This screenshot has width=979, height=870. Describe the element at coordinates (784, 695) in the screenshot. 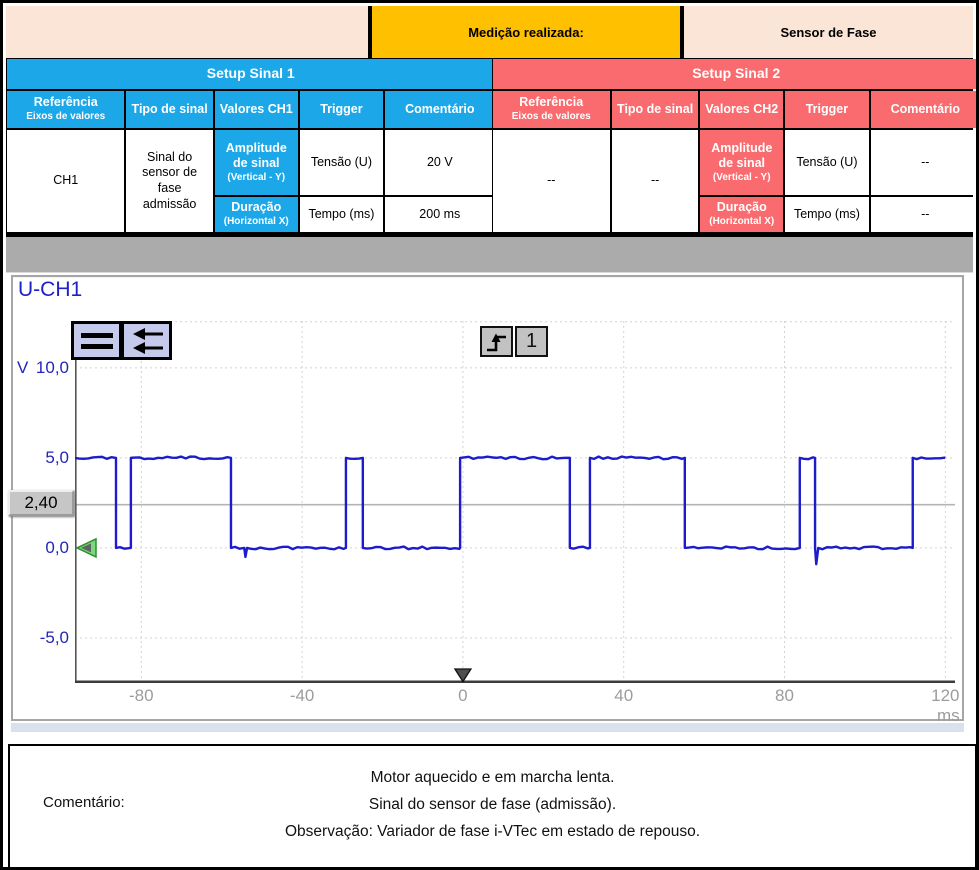

I see `x-tick-label: 80` at that location.